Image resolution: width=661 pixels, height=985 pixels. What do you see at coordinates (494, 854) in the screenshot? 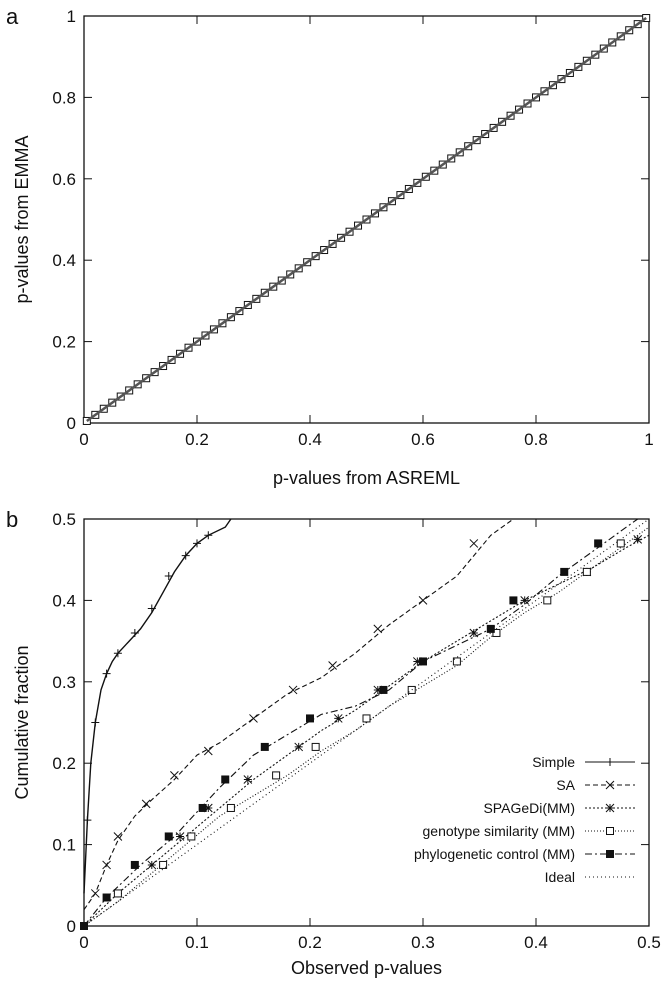
I see `legend-label: phylogenetic control (MM)` at bounding box center [494, 854].